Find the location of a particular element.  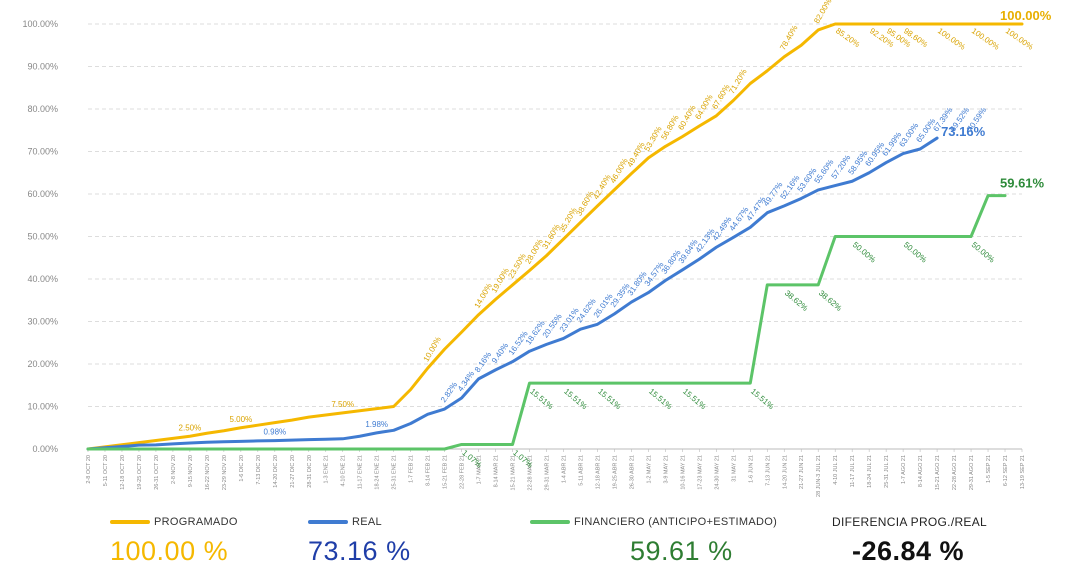

final-value-label: 73.16% is located at coordinates (963, 131).